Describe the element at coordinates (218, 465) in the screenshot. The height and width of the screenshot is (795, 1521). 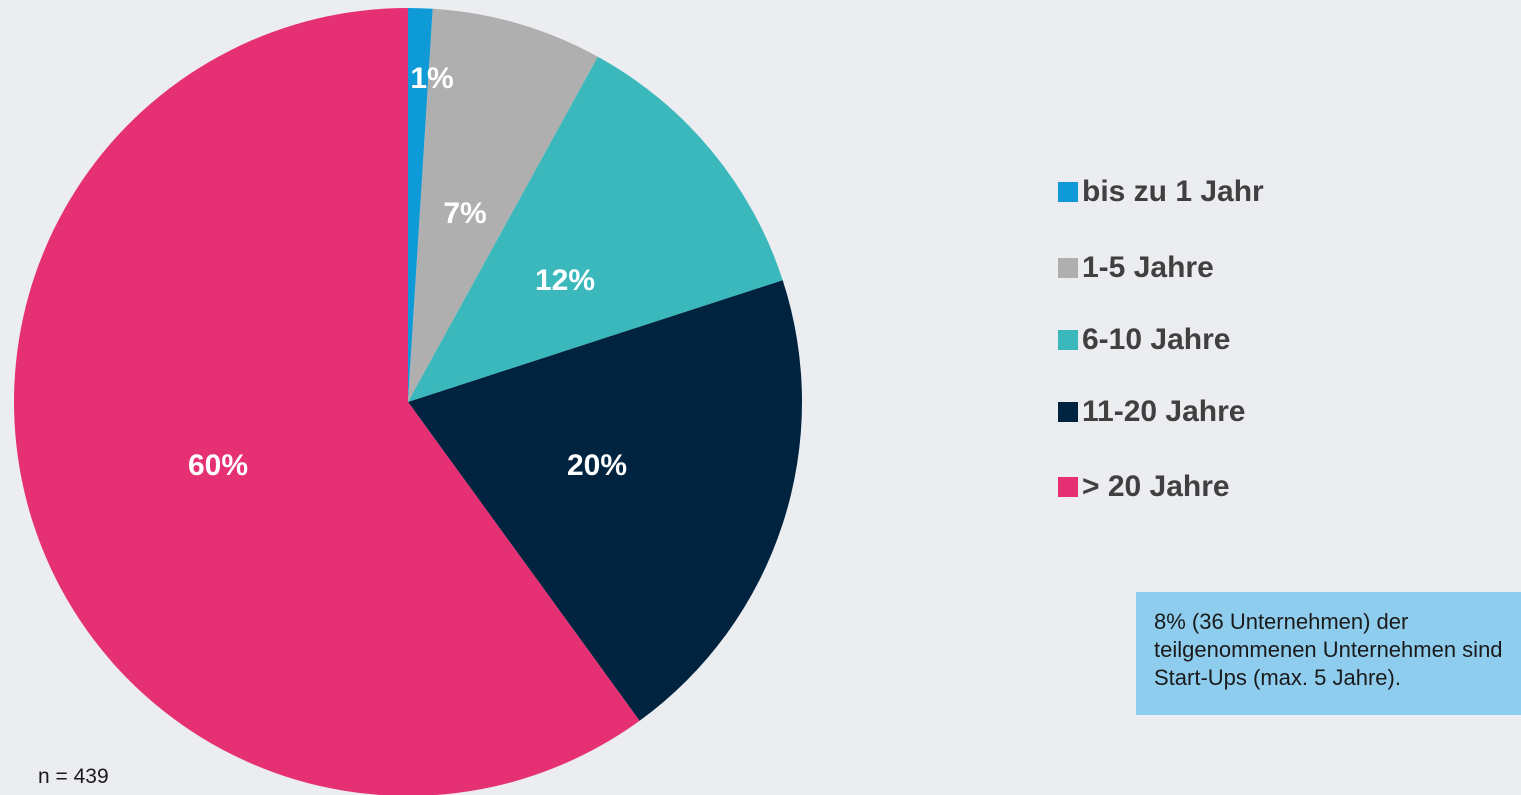
I see `value-label: 60%` at that location.